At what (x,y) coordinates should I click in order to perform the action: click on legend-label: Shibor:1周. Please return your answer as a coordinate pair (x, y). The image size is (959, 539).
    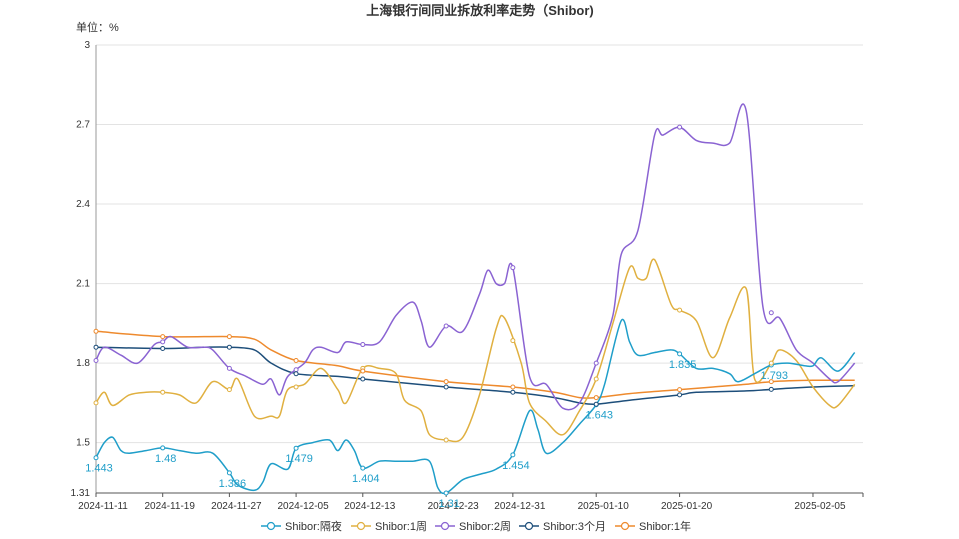
    Looking at the image, I should click on (401, 526).